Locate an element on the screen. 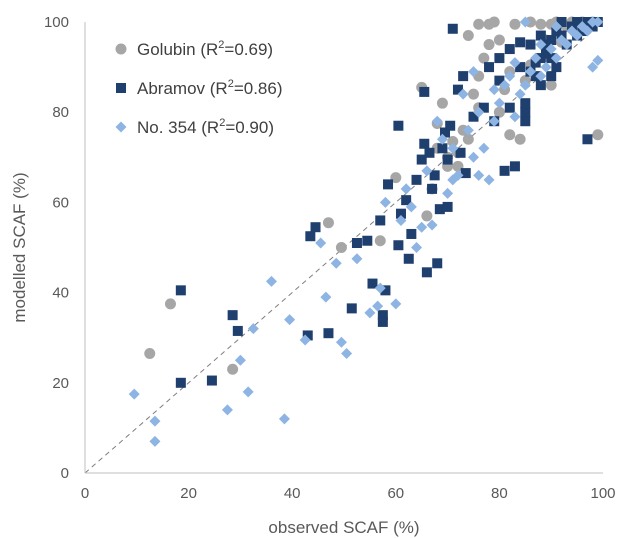 This screenshot has width=621, height=538. legend-marker-circle is located at coordinates (121, 49).